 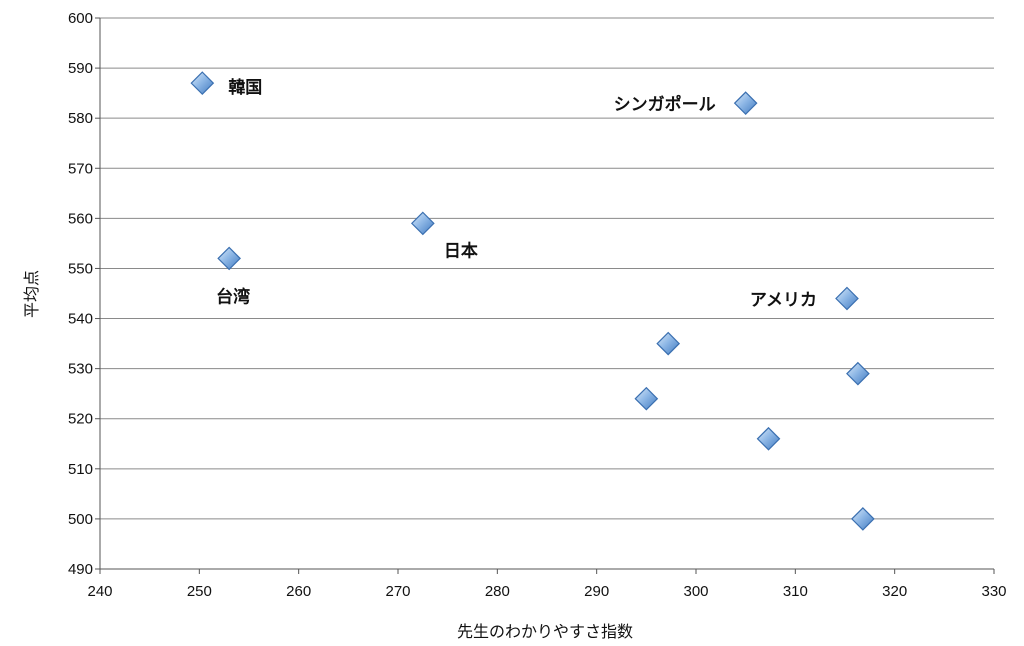 I want to click on data-point-label: 台湾, so click(x=233, y=296).